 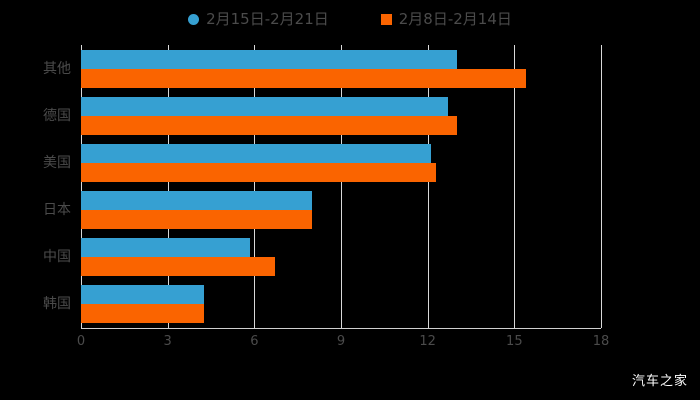 What do you see at coordinates (178, 267) in the screenshot?
I see `bar-中国-series-1` at bounding box center [178, 267].